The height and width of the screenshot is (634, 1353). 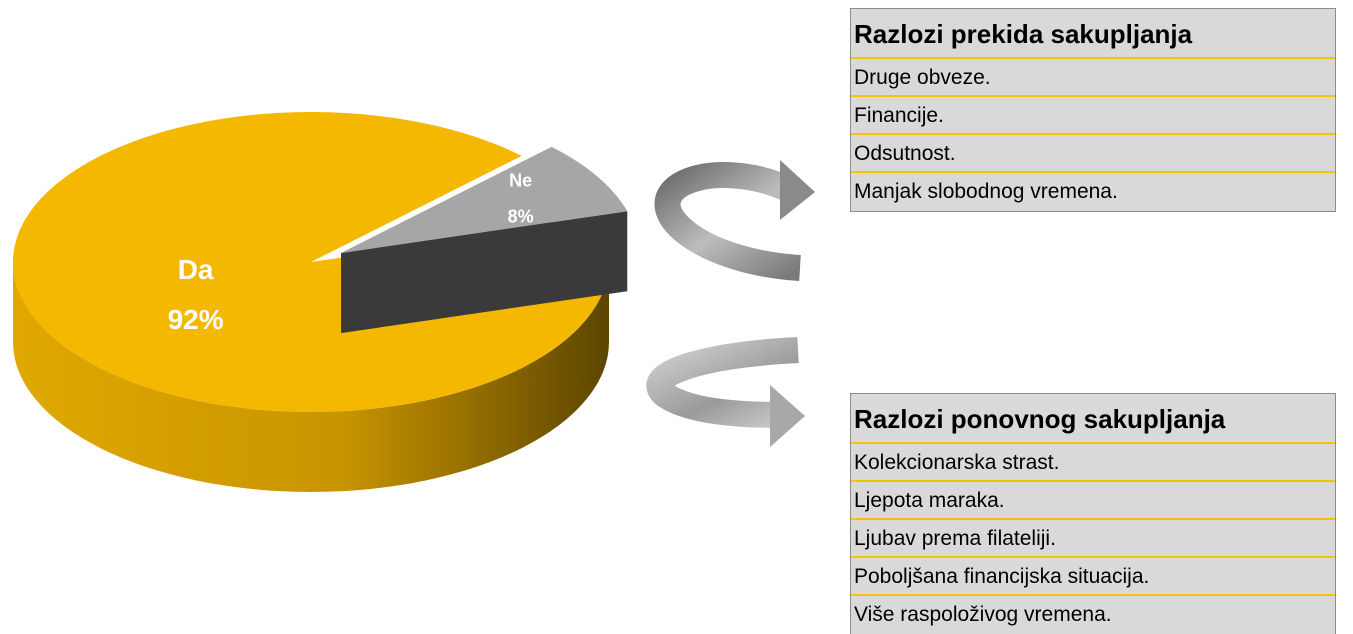 I want to click on table-row: Odsutnost., so click(x=1093, y=154).